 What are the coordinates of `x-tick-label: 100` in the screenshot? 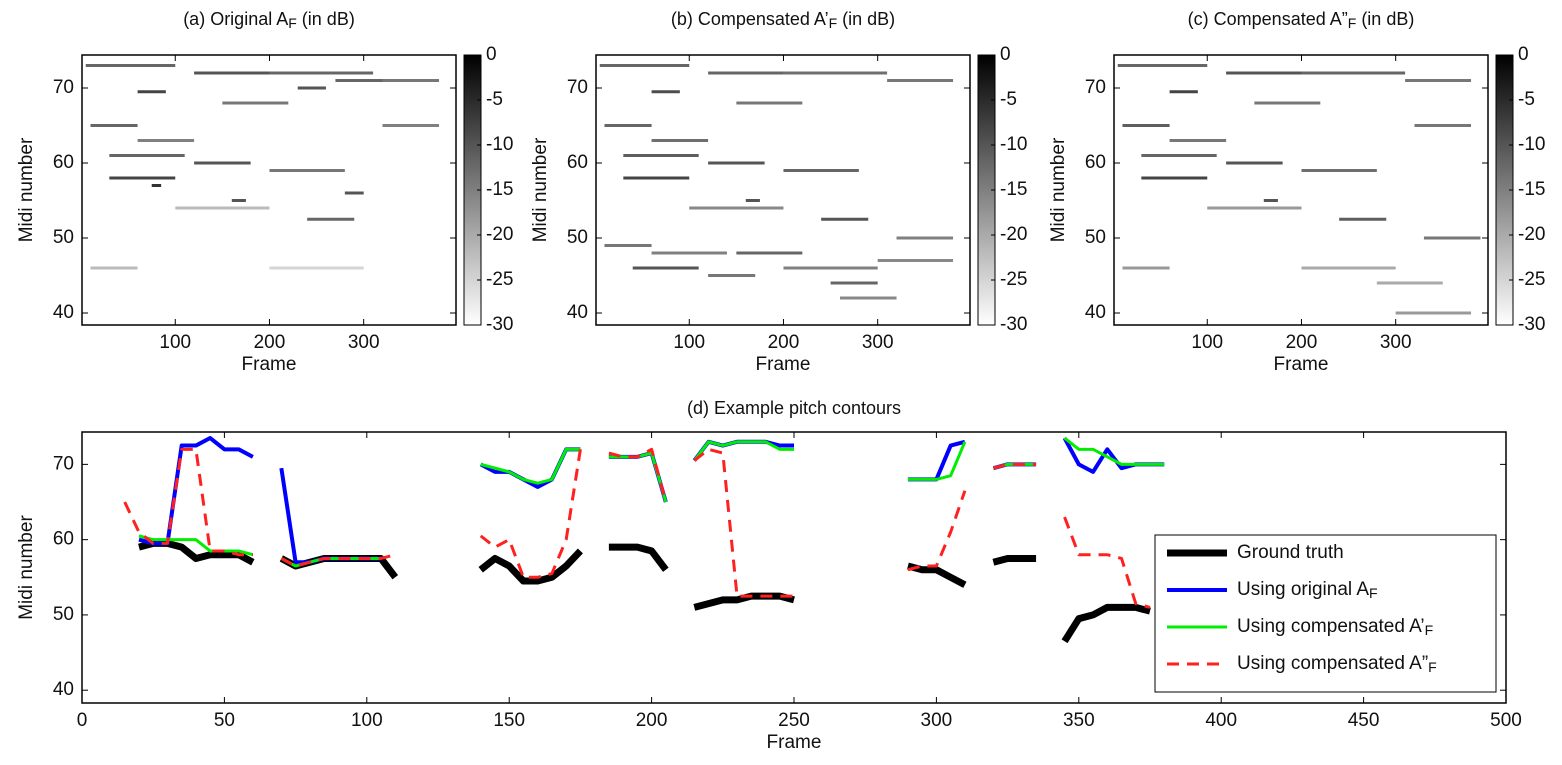 It's located at (367, 720).